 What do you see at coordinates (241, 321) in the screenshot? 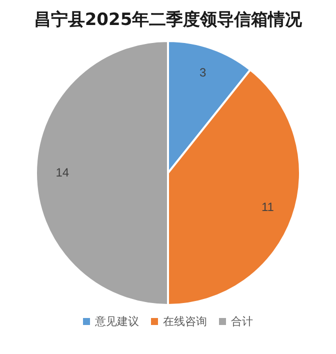
I see `legend-label: 合计` at bounding box center [241, 321].